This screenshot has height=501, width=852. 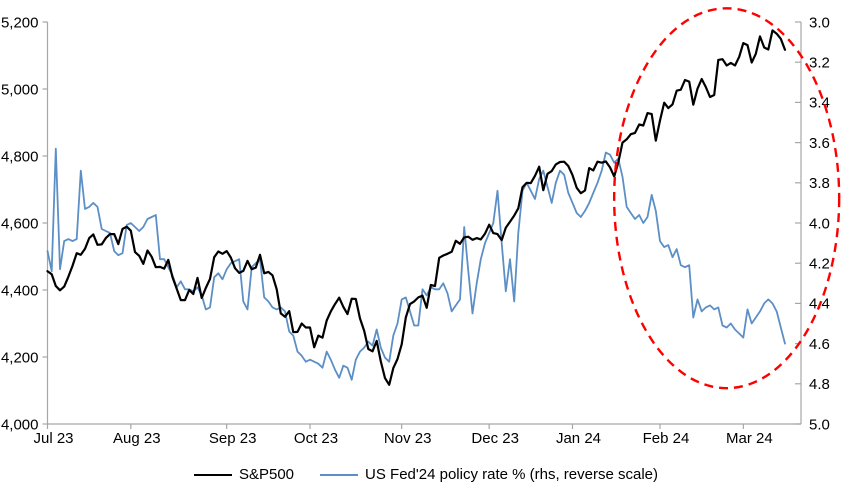 I want to click on svg-text: 4,000, so click(x=20, y=424).